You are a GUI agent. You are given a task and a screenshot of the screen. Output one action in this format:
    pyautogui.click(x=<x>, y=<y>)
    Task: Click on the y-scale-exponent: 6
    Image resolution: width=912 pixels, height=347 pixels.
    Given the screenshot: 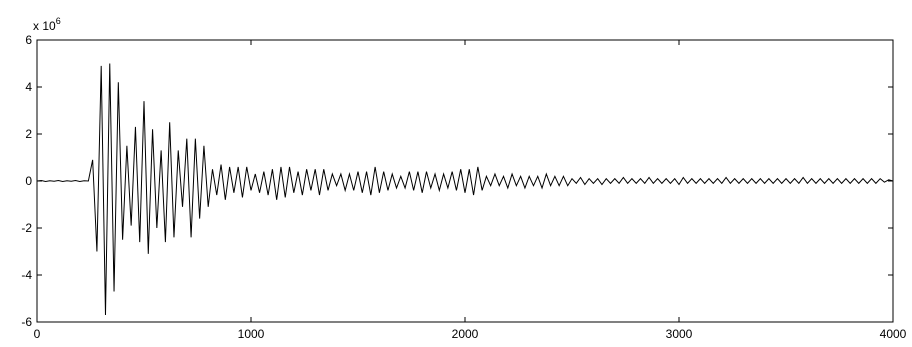 What is the action you would take?
    pyautogui.click(x=58, y=21)
    